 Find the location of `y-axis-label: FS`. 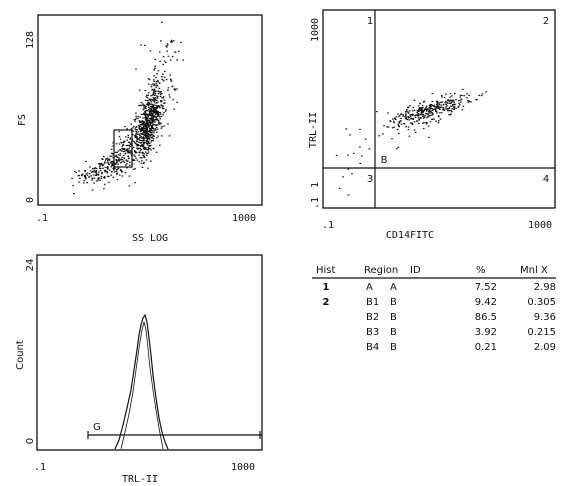

y-axis-label: FS is located at coordinates (22, 120).